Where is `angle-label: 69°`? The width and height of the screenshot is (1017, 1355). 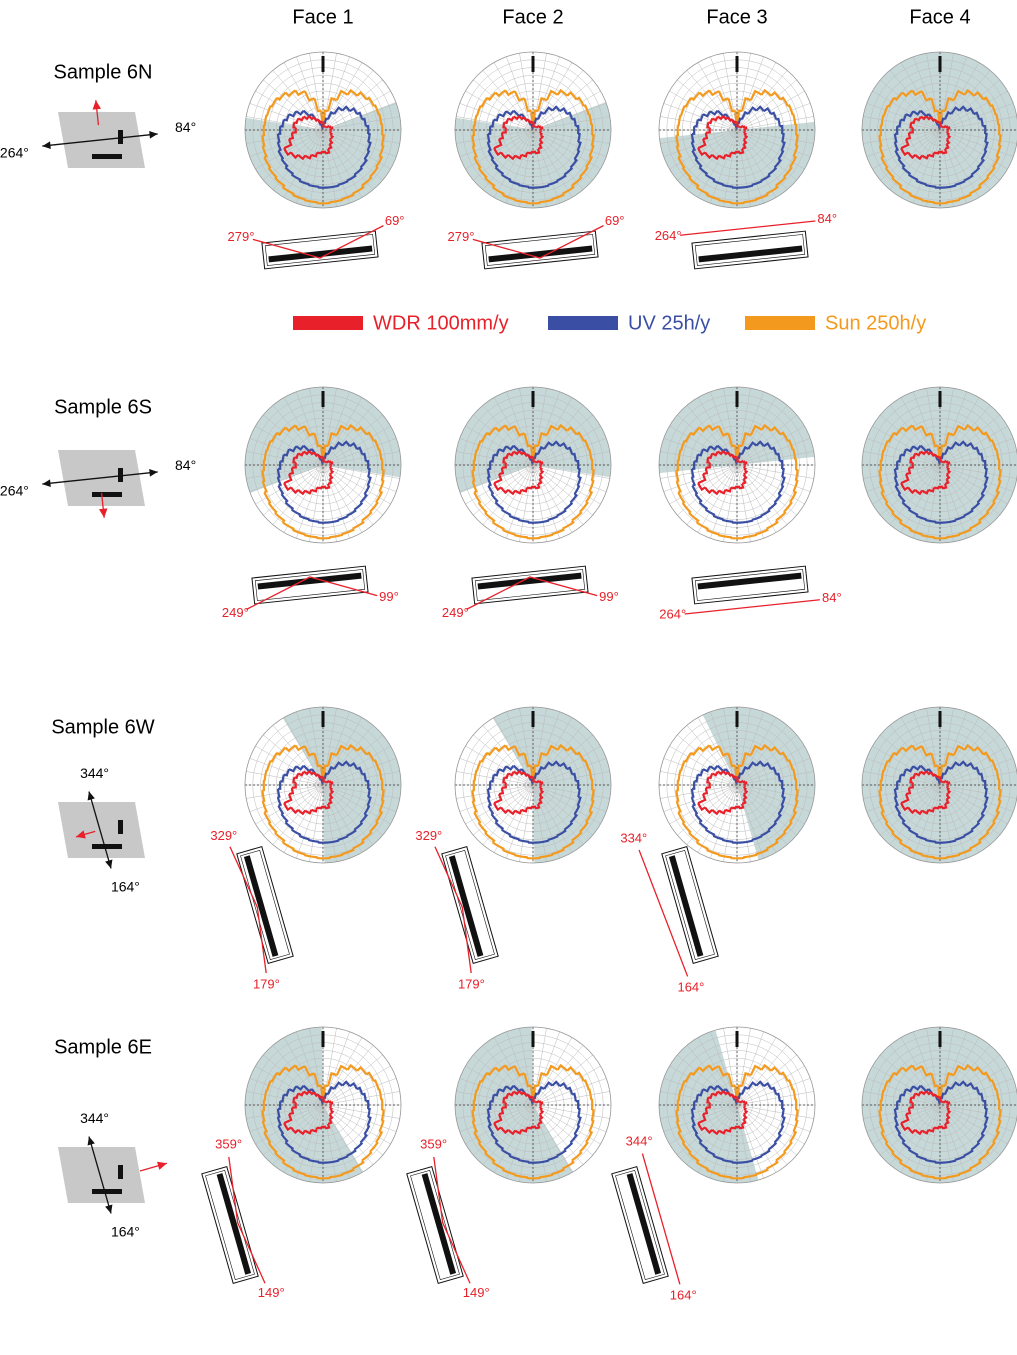
angle-label: 69° is located at coordinates (395, 220).